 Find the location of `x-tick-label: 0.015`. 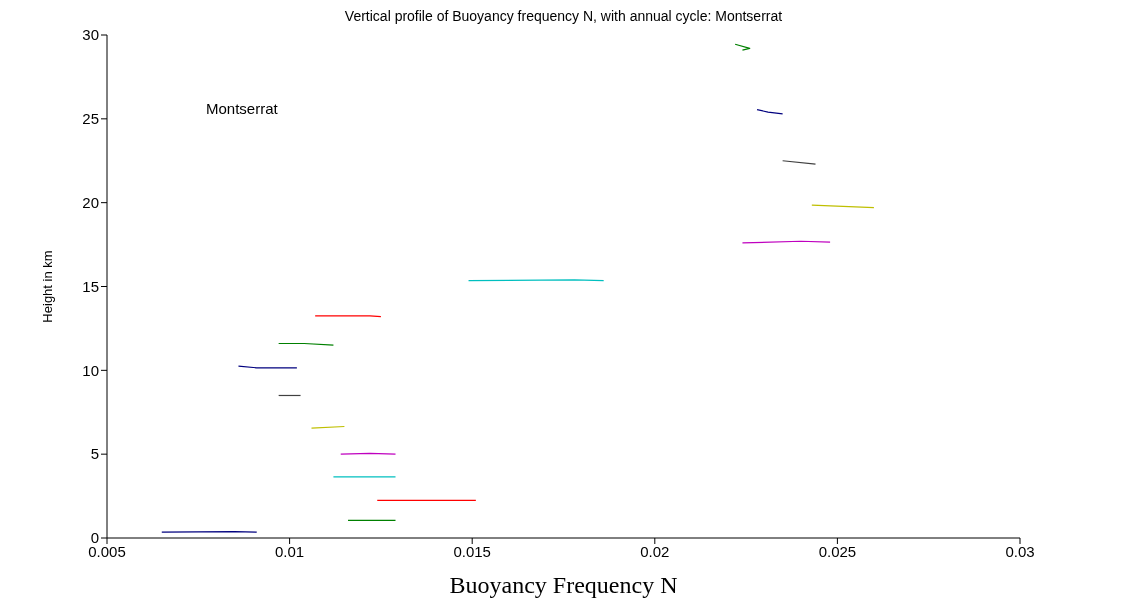

x-tick-label: 0.015 is located at coordinates (472, 551).